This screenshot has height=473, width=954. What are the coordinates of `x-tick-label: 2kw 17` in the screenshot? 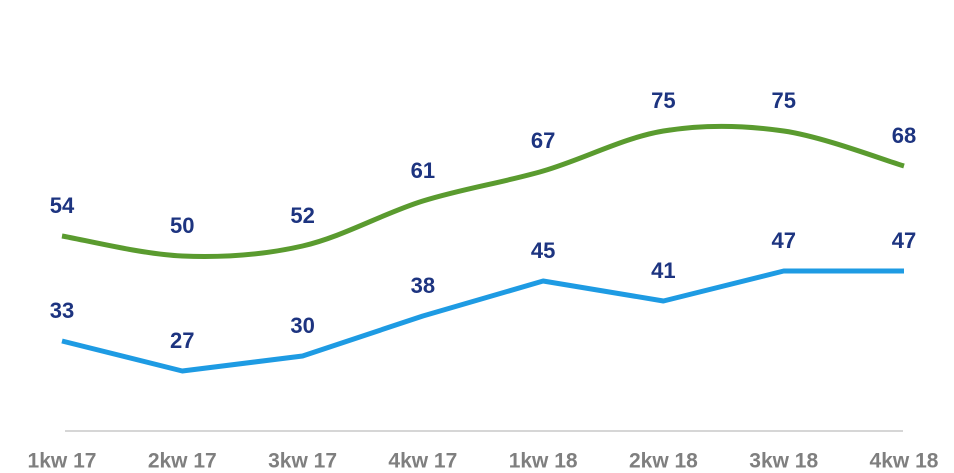 It's located at (182, 461).